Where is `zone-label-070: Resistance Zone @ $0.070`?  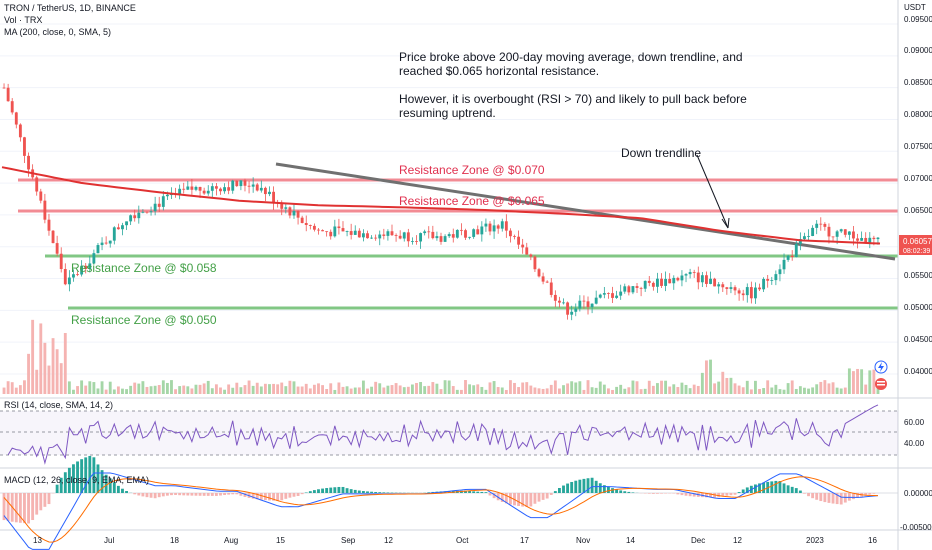 zone-label-070: Resistance Zone @ $0.070 is located at coordinates (472, 170).